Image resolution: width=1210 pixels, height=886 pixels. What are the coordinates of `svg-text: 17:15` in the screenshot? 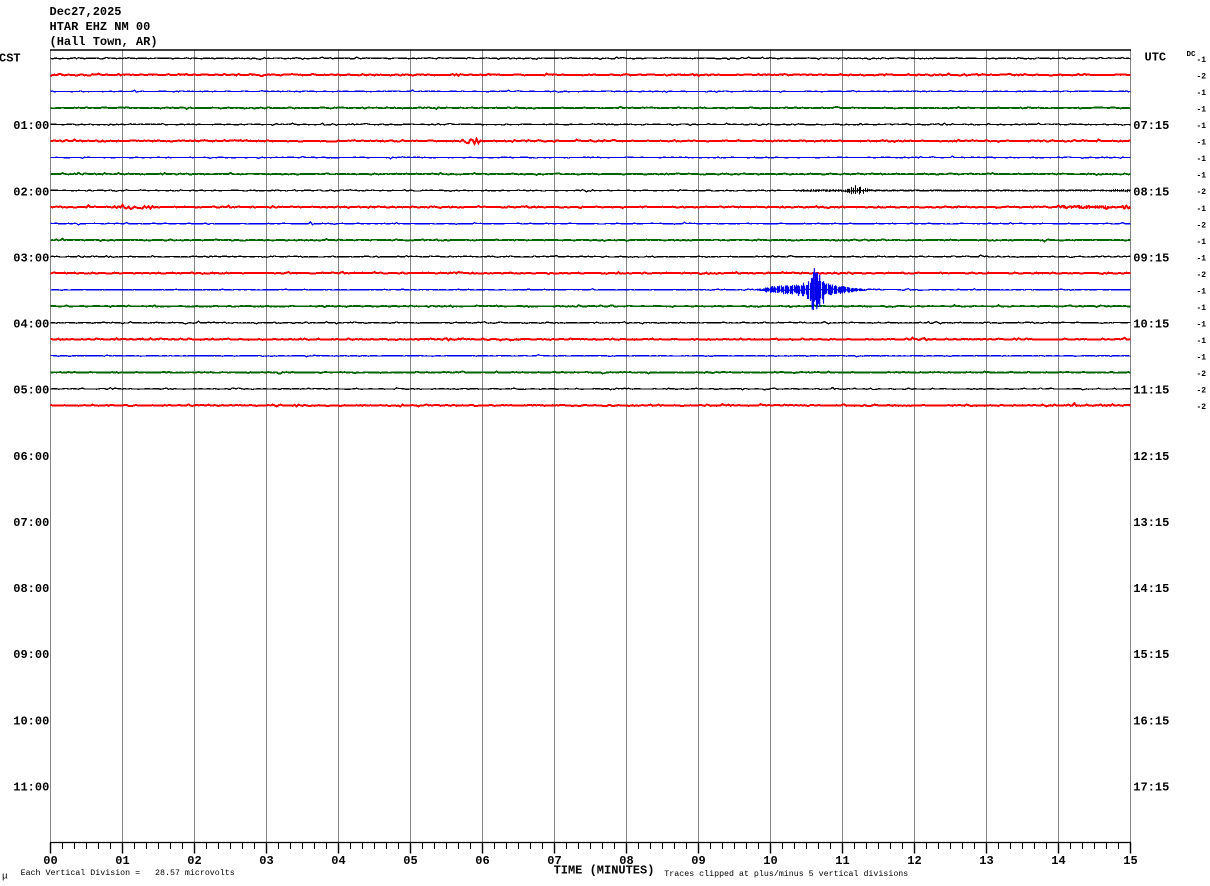 It's located at (1151, 787).